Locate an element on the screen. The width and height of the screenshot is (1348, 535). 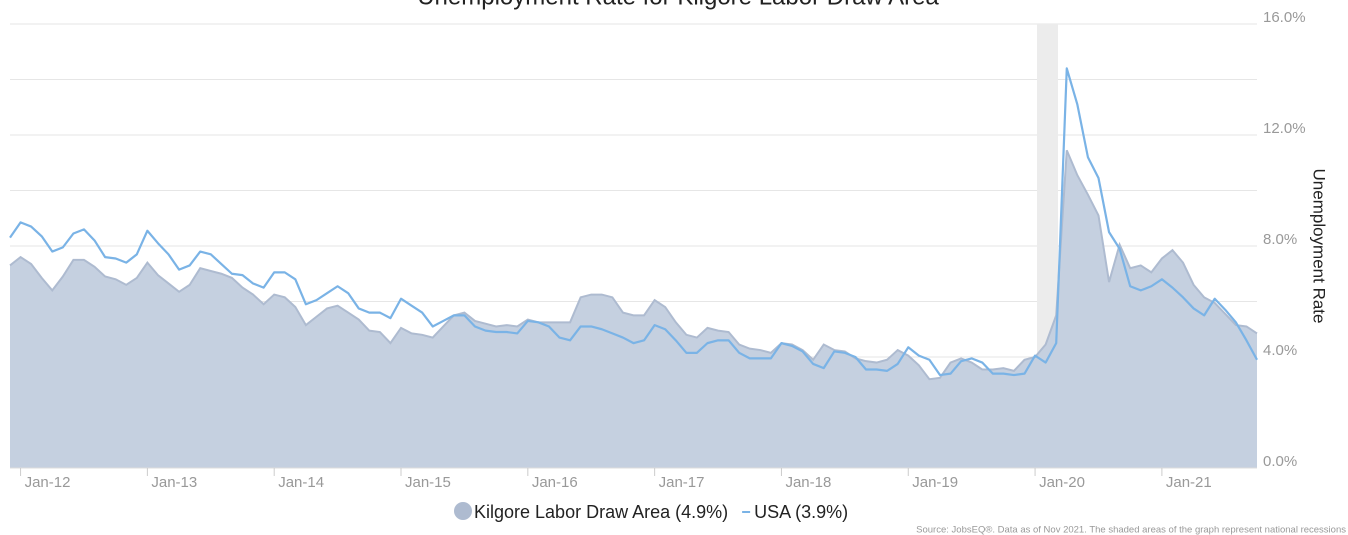
x-tick-label: Jan-14 is located at coordinates (301, 482).